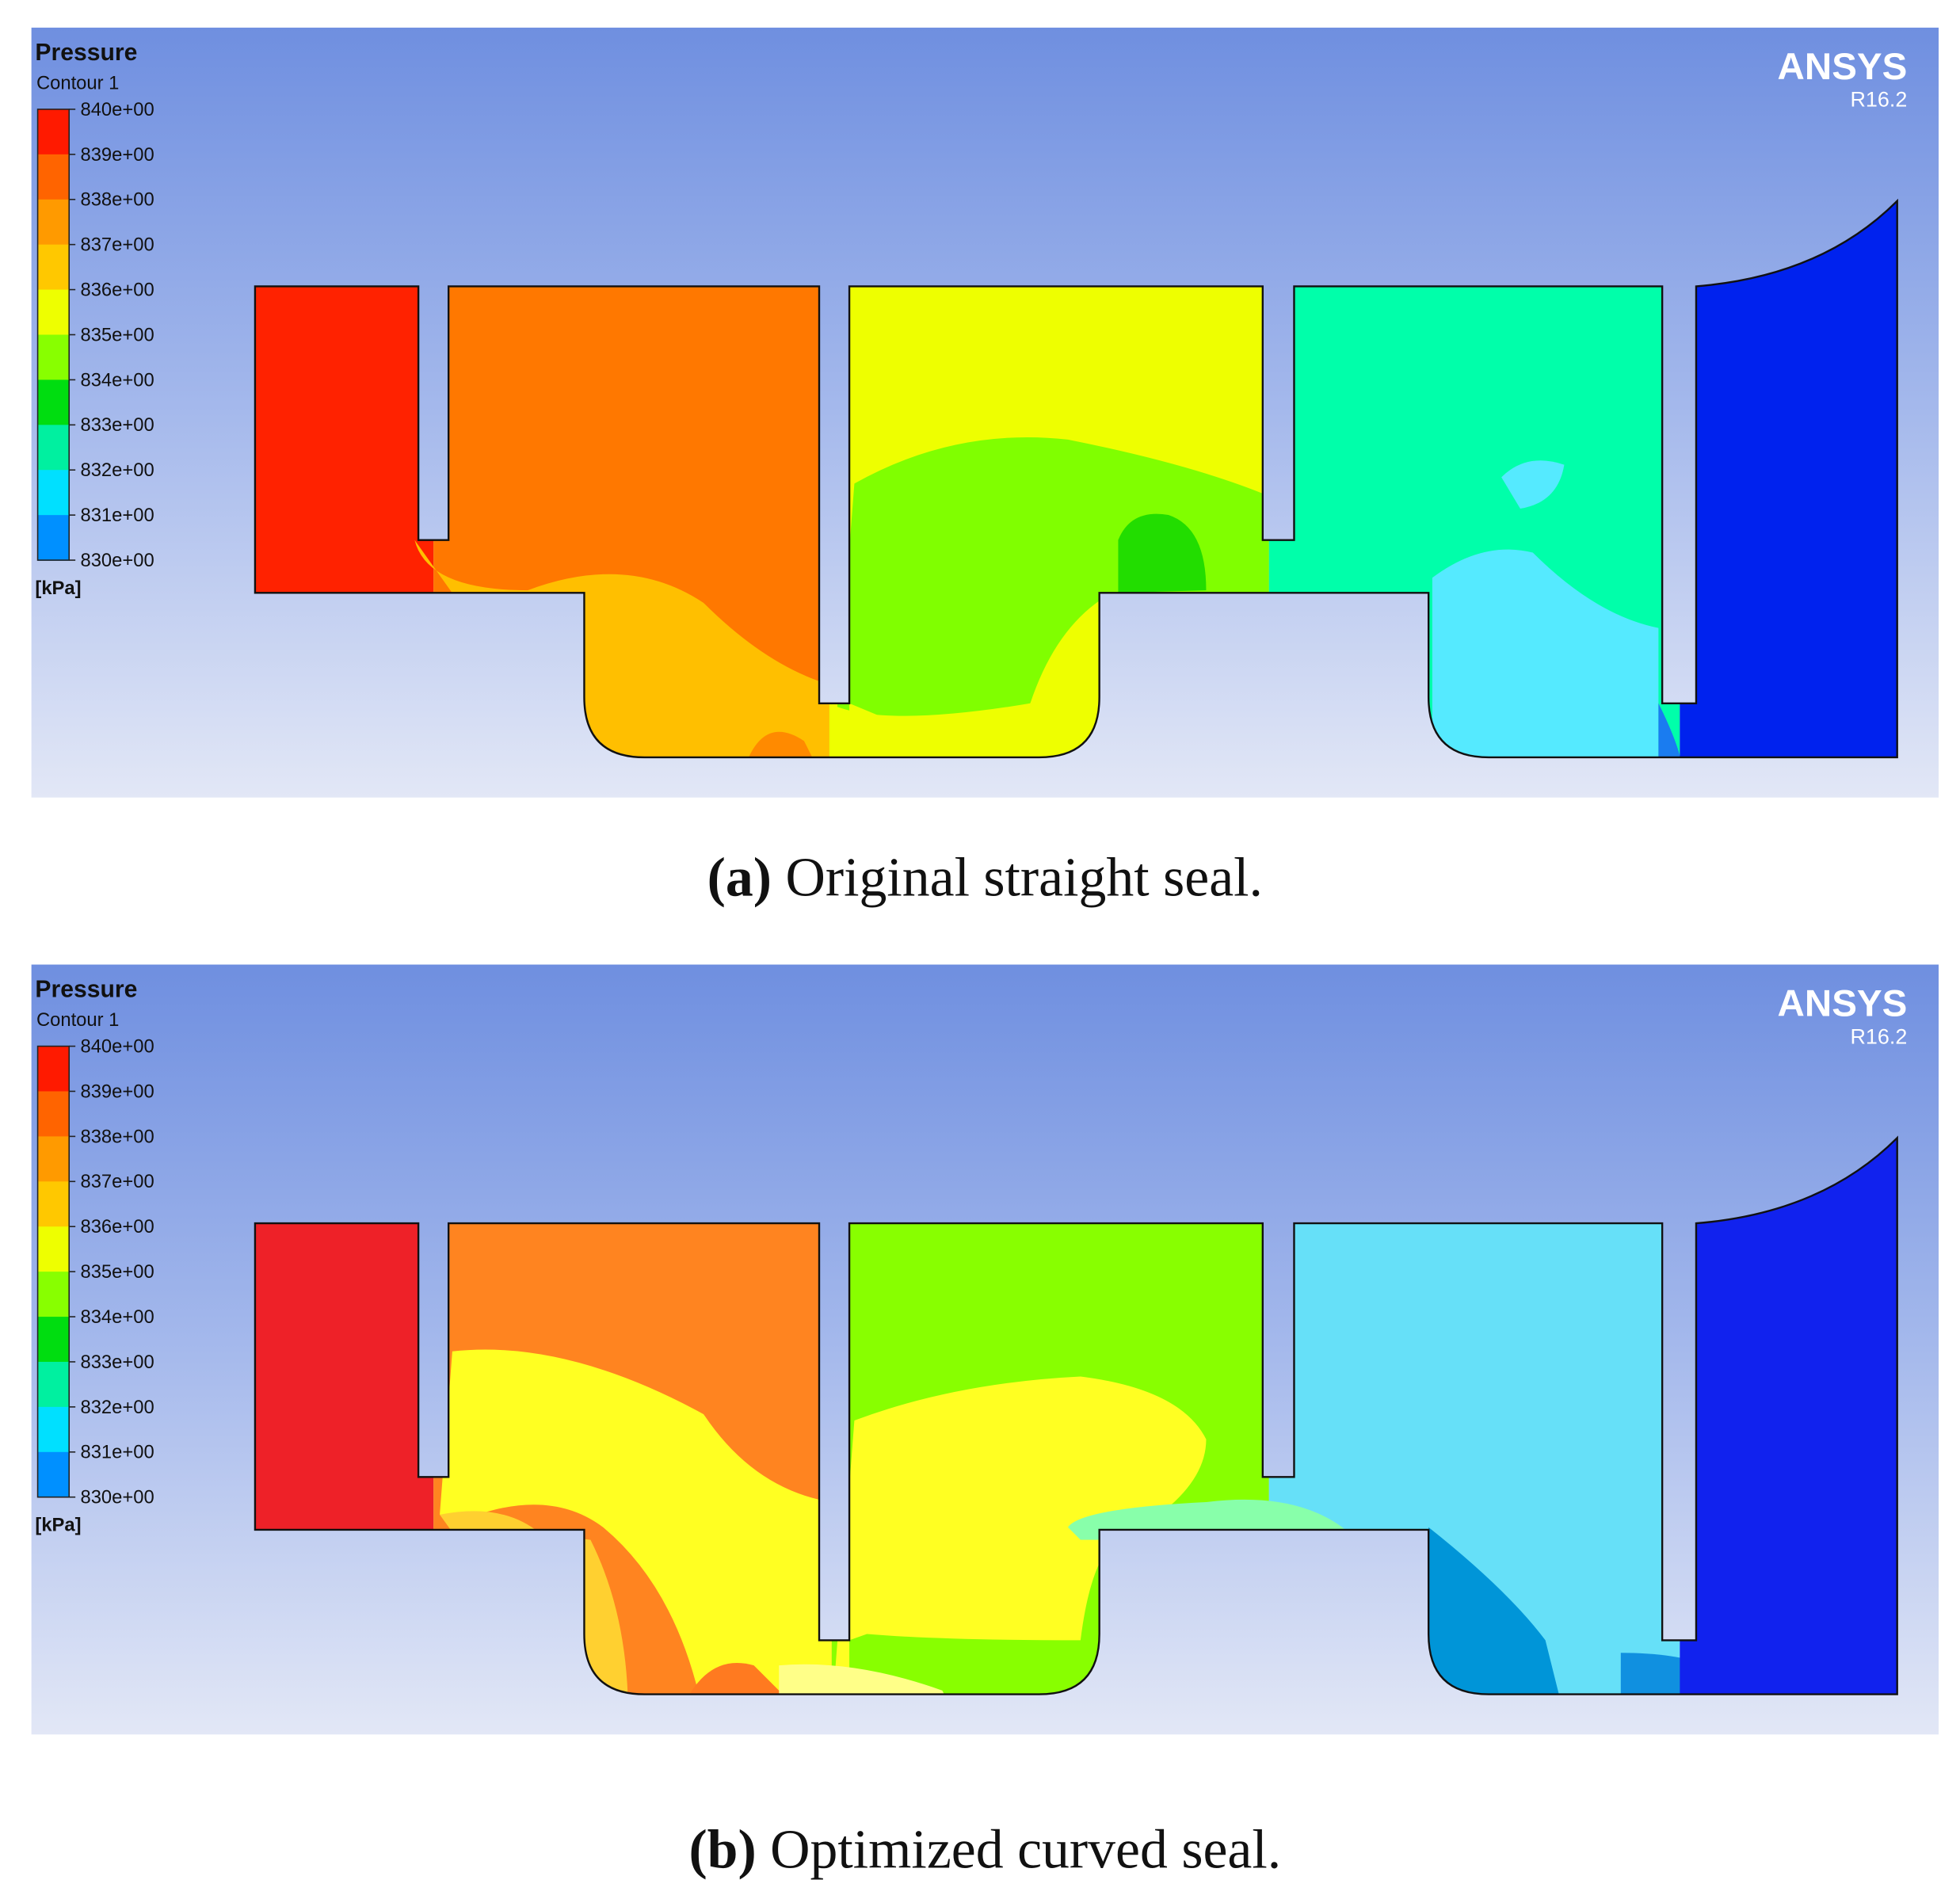 The height and width of the screenshot is (1899, 1960). I want to click on caption: (a) Original straight seal., so click(985, 877).